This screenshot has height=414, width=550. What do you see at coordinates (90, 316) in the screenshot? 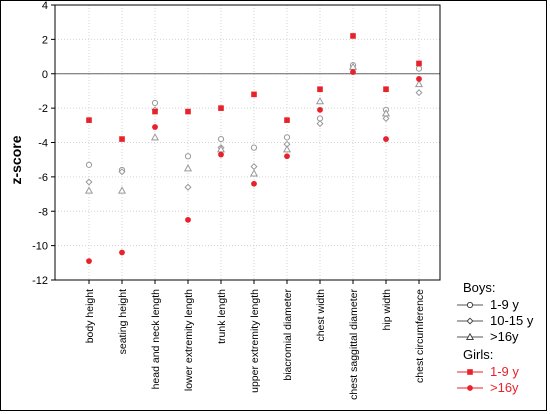
I see `x-category-label: body height` at bounding box center [90, 316].